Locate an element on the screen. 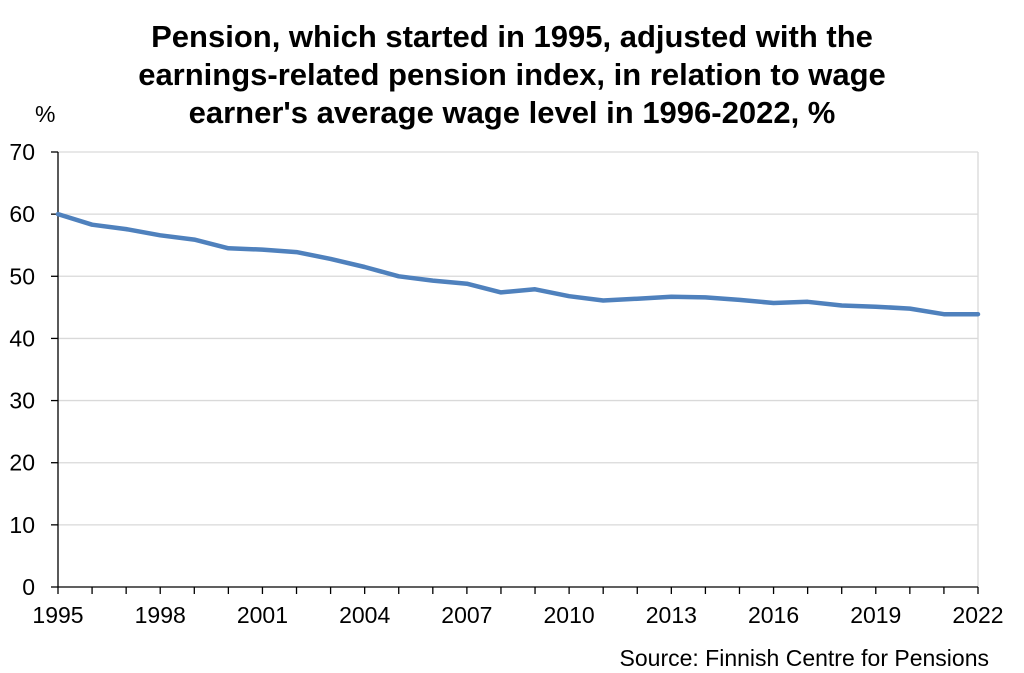 Image resolution: width=1024 pixels, height=673 pixels. y-tick-label: 40 is located at coordinates (22, 338).